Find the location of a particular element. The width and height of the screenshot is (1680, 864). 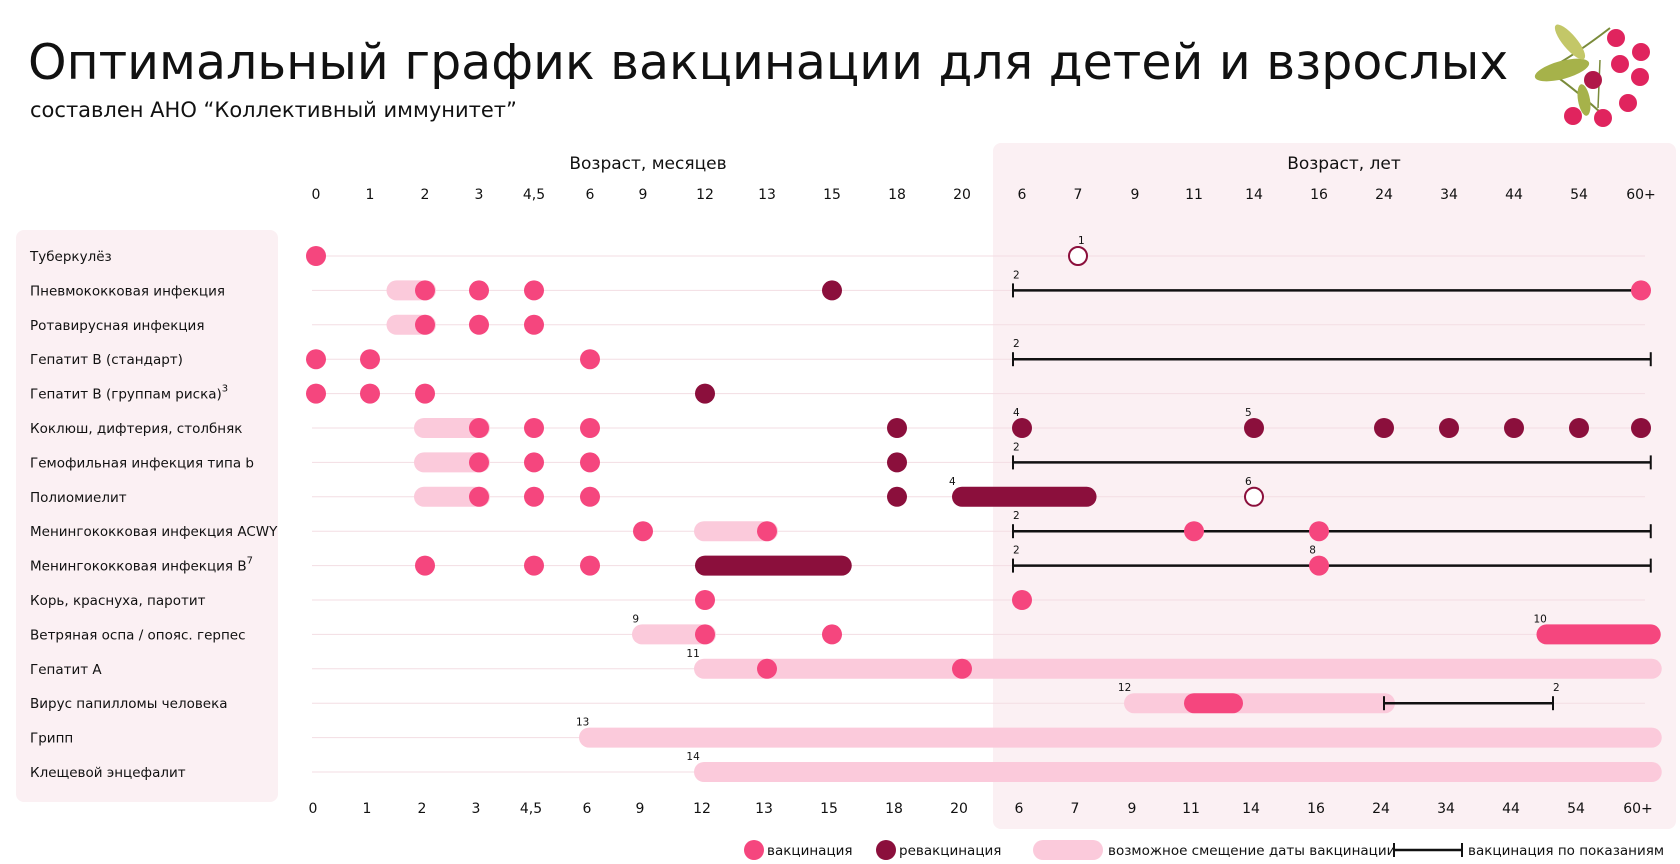

row-label: Коклюш, дифтерия, столбняк is located at coordinates (136, 429).